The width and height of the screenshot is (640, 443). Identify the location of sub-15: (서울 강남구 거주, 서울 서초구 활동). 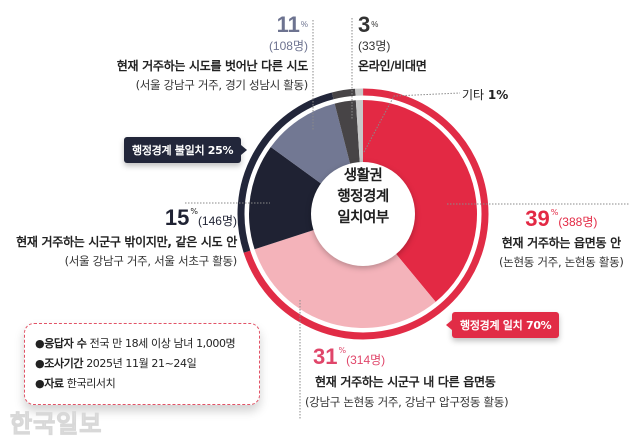
(151, 261).